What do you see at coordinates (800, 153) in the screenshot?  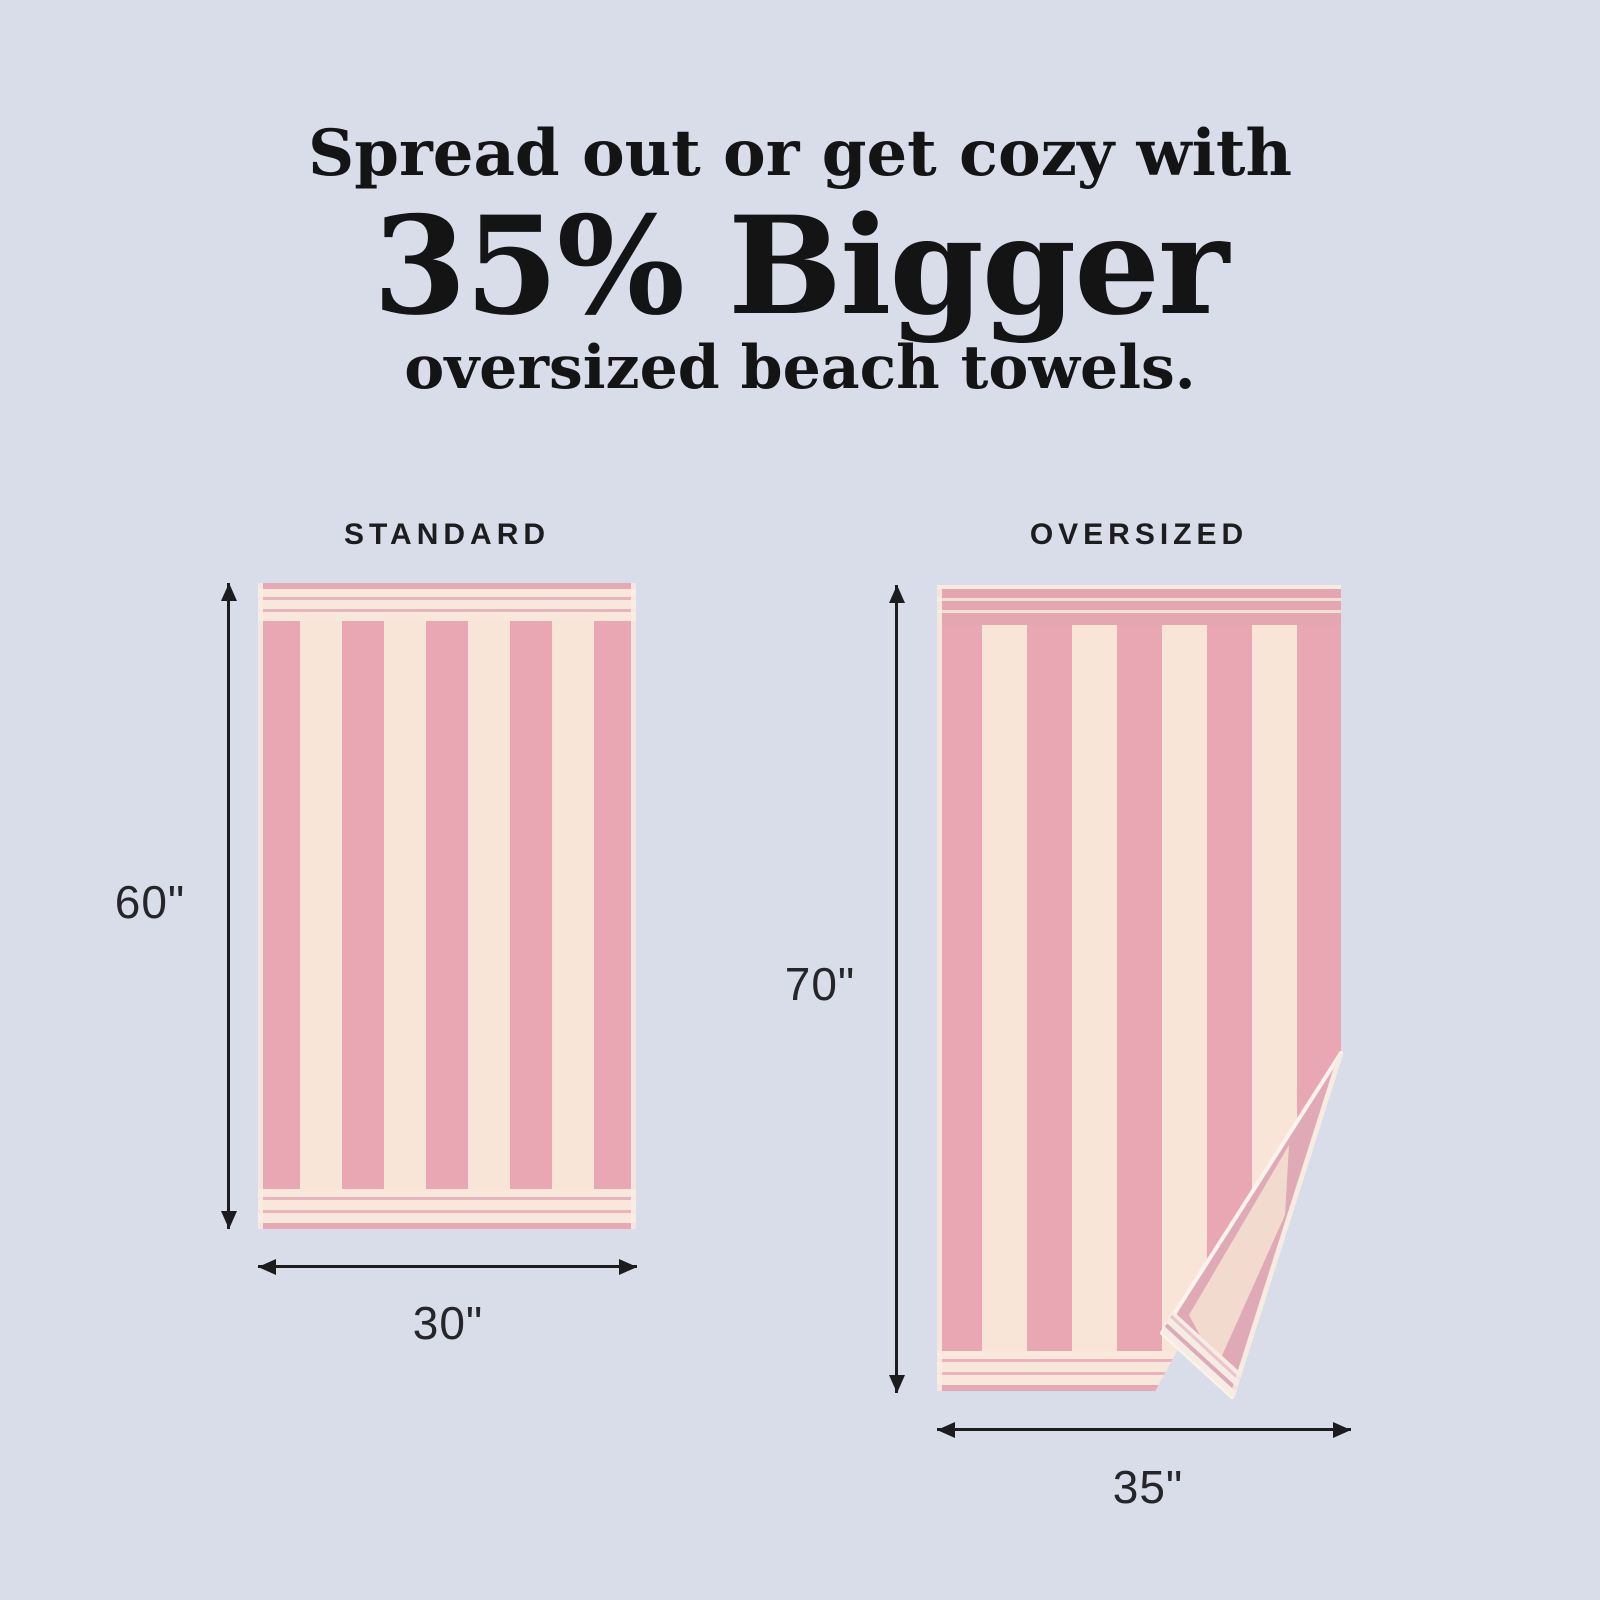 I see `headline-line-1: Spread out or get cozy with` at bounding box center [800, 153].